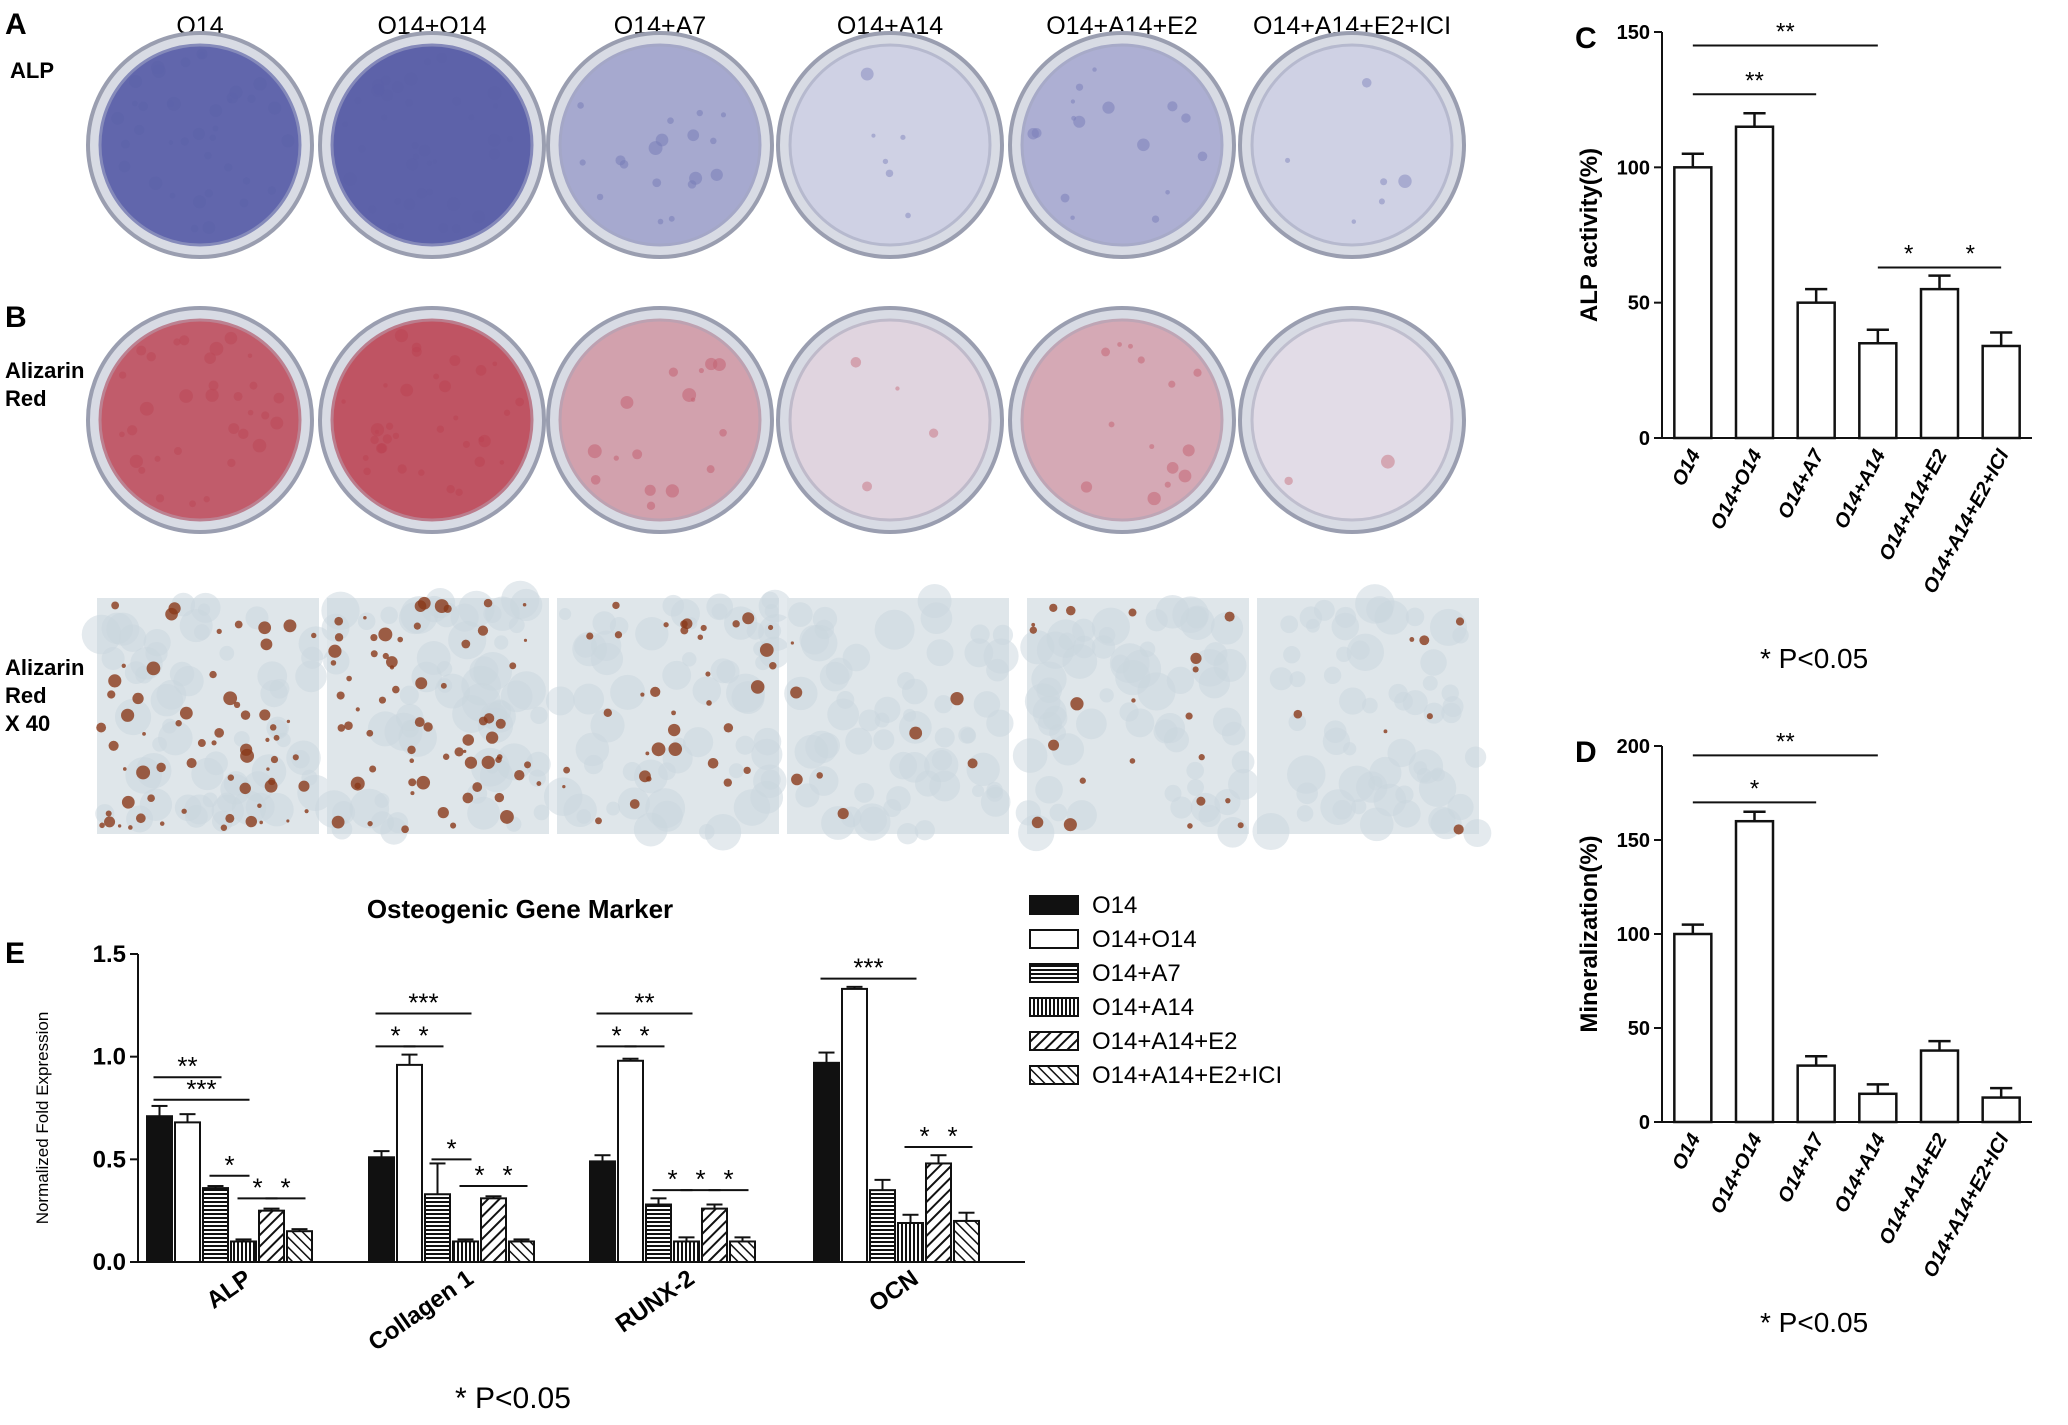  What do you see at coordinates (229, 1290) in the screenshot?
I see `E-category-label-0: ALP` at bounding box center [229, 1290].